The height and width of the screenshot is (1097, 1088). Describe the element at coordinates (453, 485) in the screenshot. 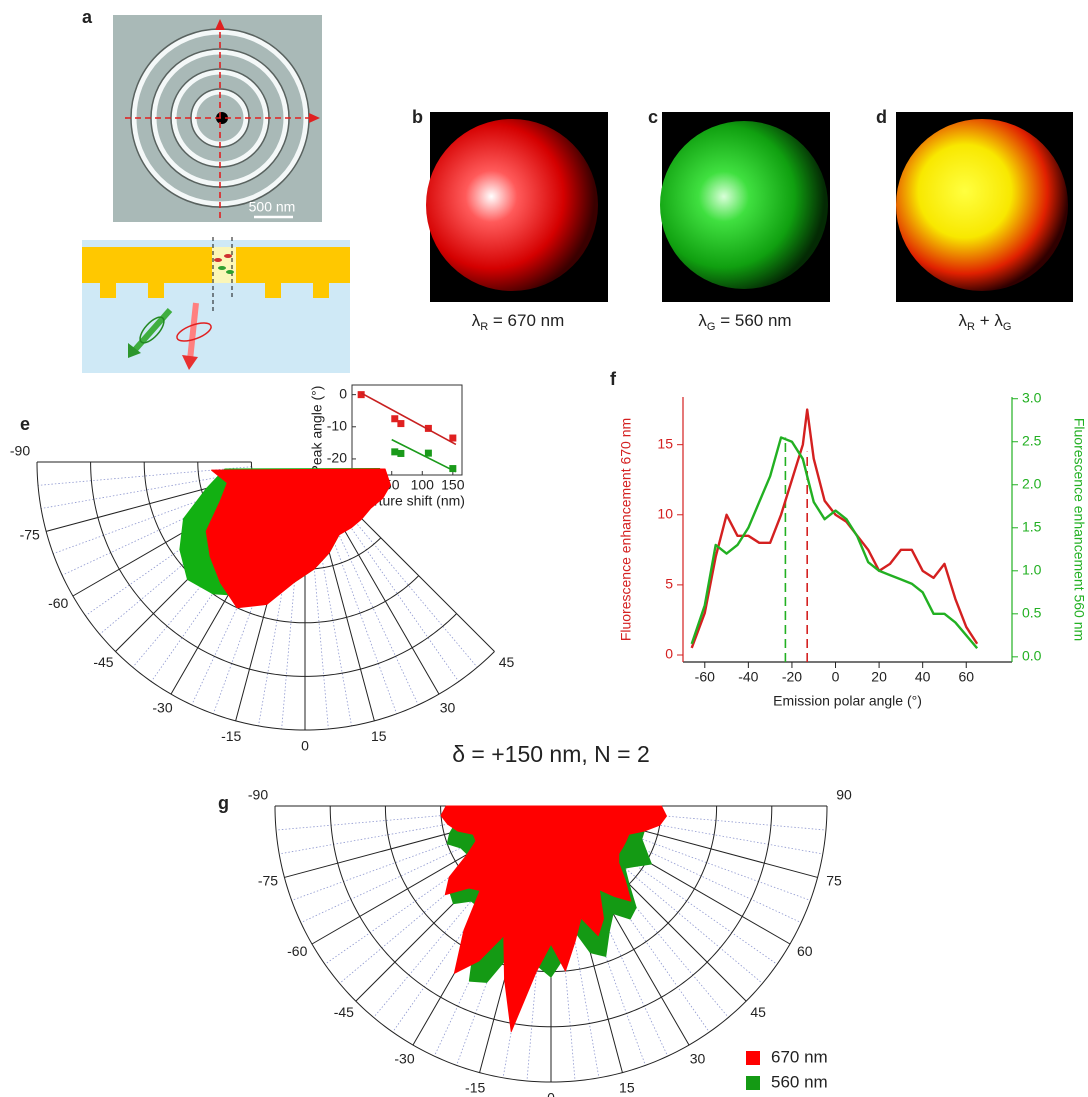

I see `x-tick-label: 150` at that location.